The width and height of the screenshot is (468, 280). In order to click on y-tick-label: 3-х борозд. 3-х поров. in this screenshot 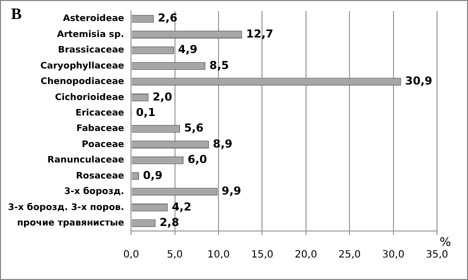, I will do `click(66, 207)`.